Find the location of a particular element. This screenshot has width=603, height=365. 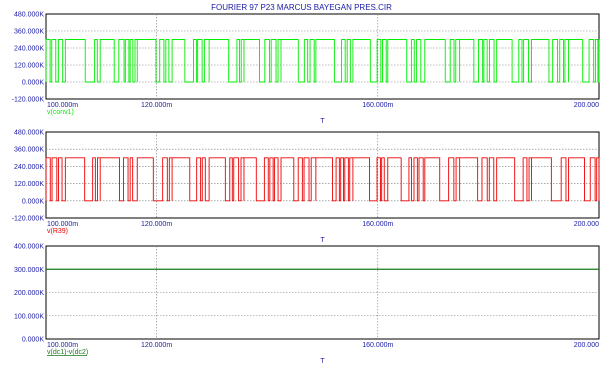

y-tick-label: 400.000K is located at coordinates (29, 247).